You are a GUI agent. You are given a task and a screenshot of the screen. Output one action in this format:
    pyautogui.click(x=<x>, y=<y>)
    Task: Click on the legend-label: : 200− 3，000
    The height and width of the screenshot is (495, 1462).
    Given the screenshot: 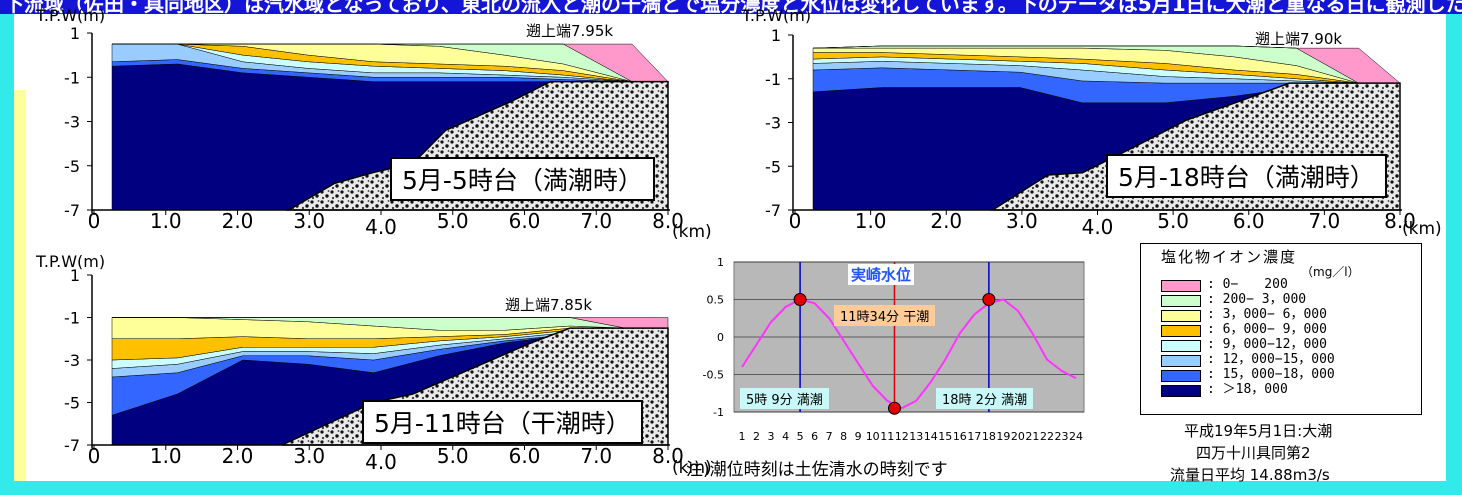 What is the action you would take?
    pyautogui.click(x=1257, y=299)
    